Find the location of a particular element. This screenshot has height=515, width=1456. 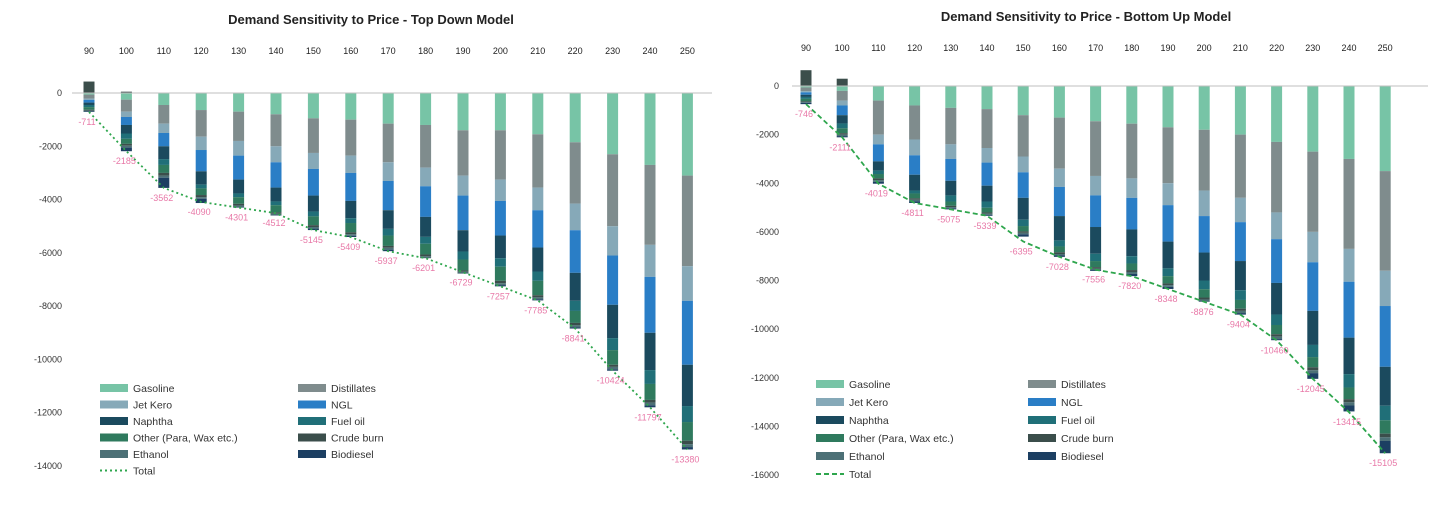

legend-swatch-other-para-wax-etc is located at coordinates (114, 437).